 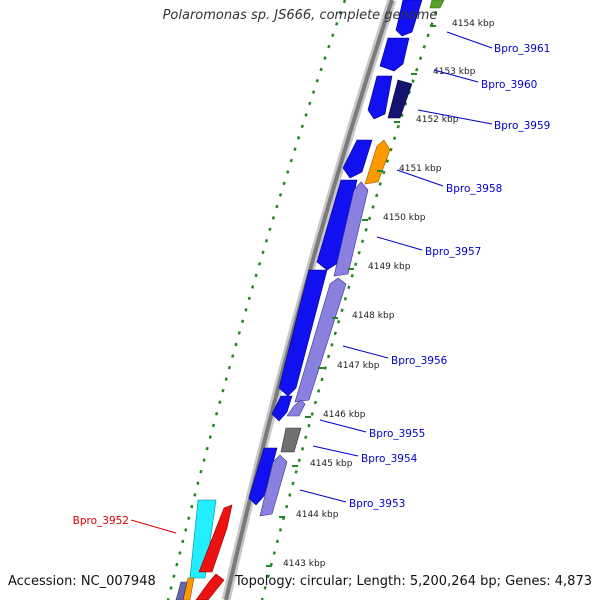 What do you see at coordinates (522, 126) in the screenshot?
I see `gene-label: Bpro_3959` at bounding box center [522, 126].